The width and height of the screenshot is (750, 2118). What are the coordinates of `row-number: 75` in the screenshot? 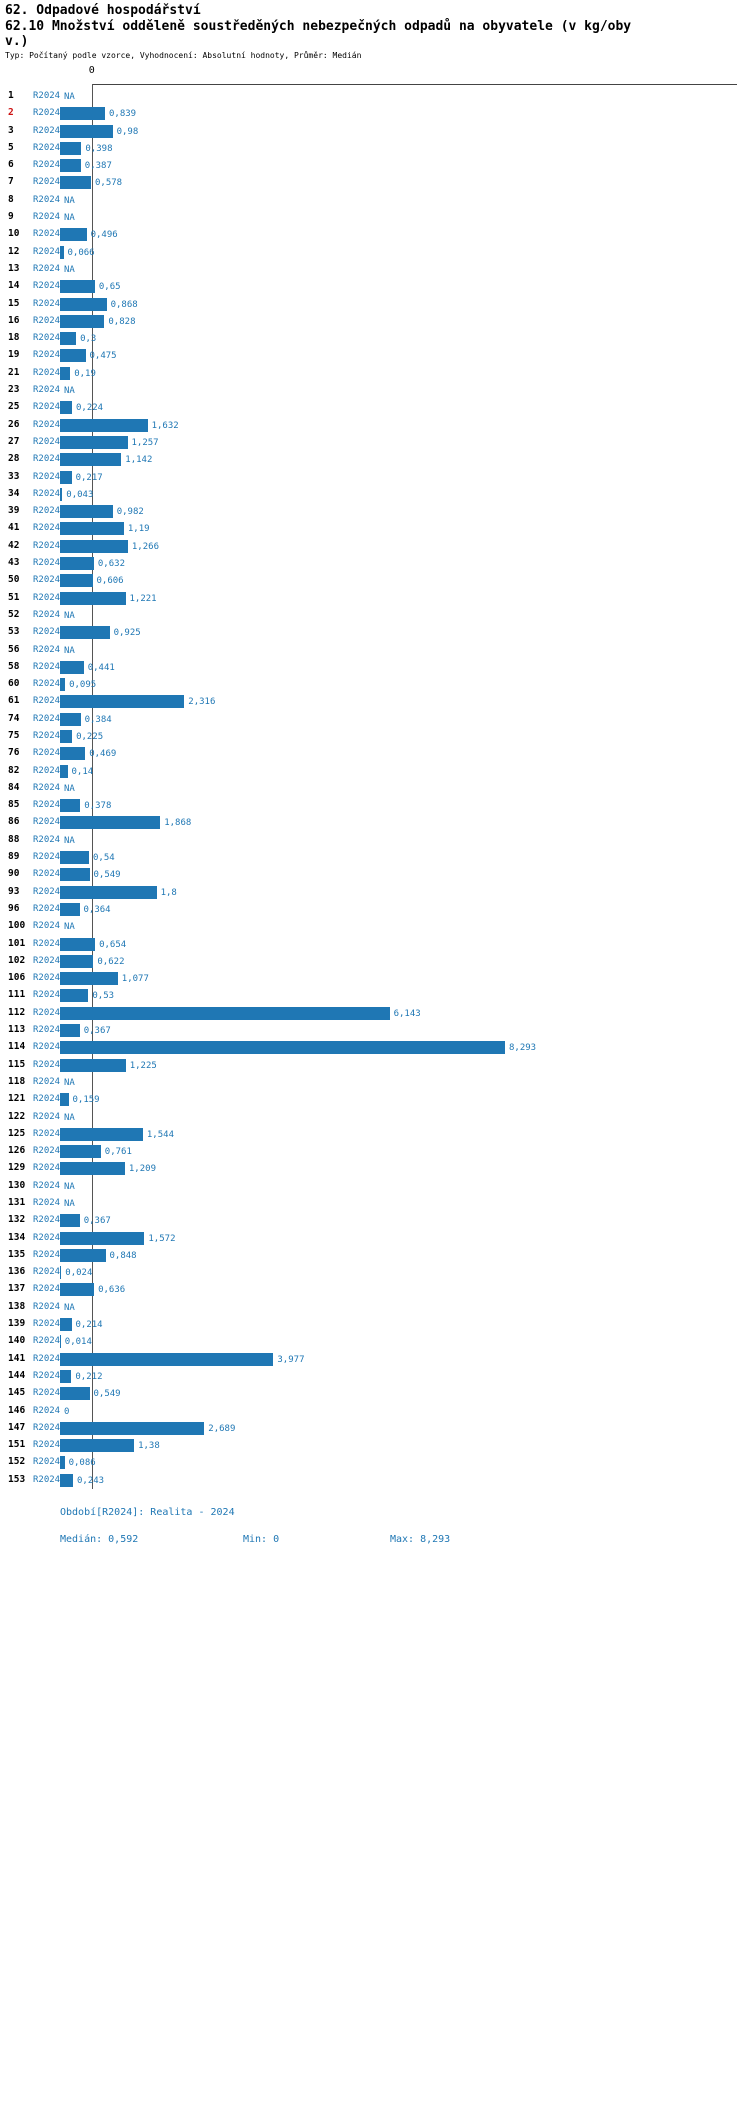 It's located at (14, 735).